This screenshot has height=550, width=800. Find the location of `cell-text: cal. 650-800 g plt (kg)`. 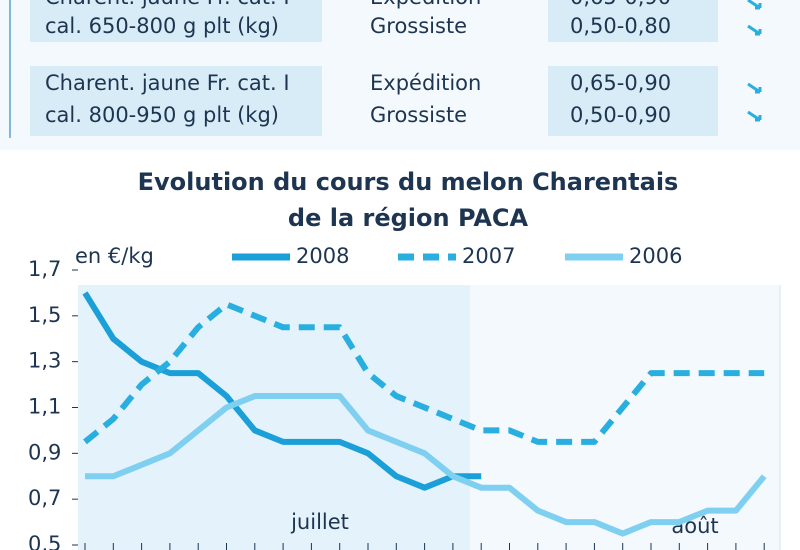

cell-text: cal. 650-800 g plt (kg) is located at coordinates (162, 26).